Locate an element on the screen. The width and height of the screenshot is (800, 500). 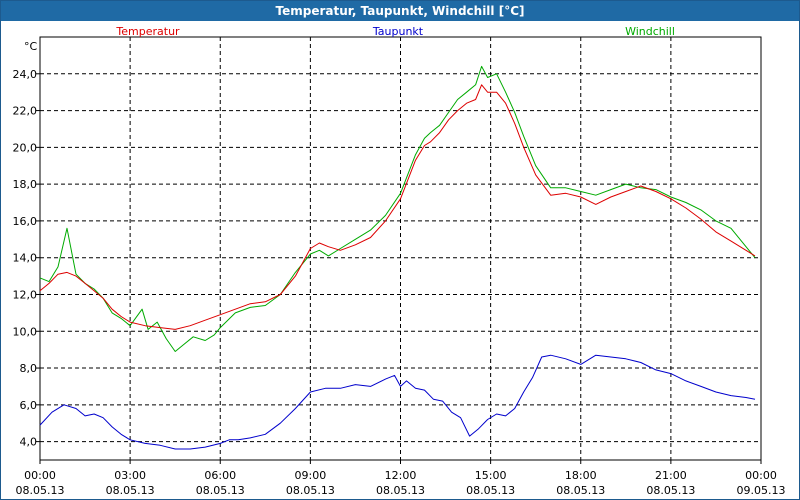
x-tick-time: 21:00 is located at coordinates (671, 475).